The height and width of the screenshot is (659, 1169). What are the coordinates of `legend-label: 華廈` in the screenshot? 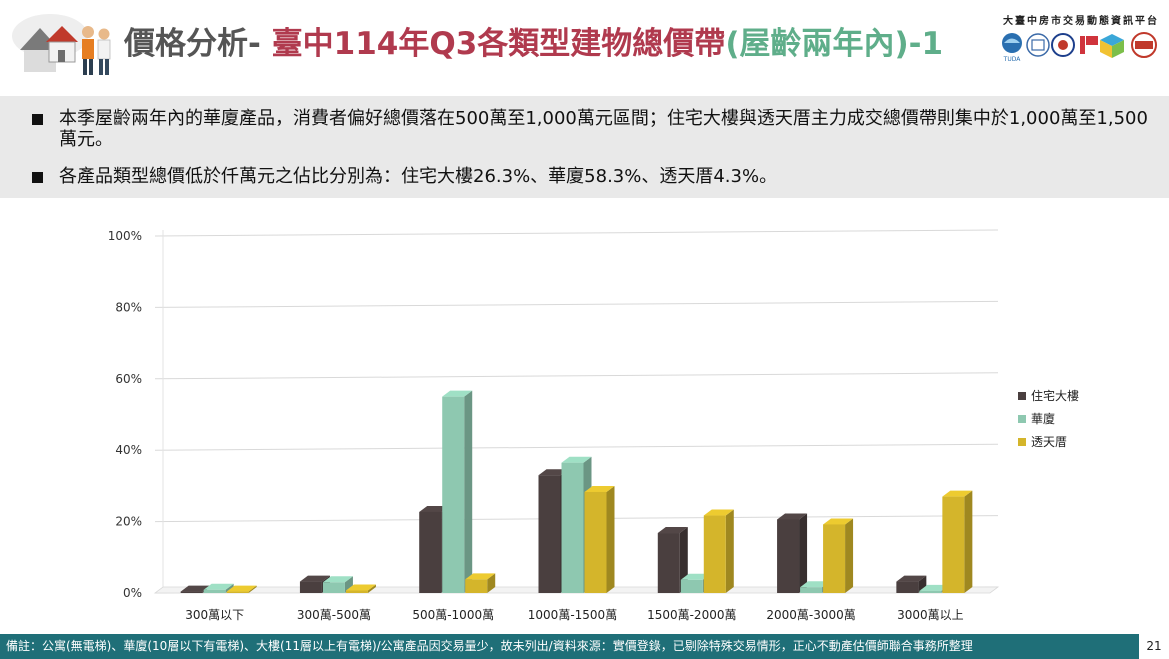 It's located at (1043, 418).